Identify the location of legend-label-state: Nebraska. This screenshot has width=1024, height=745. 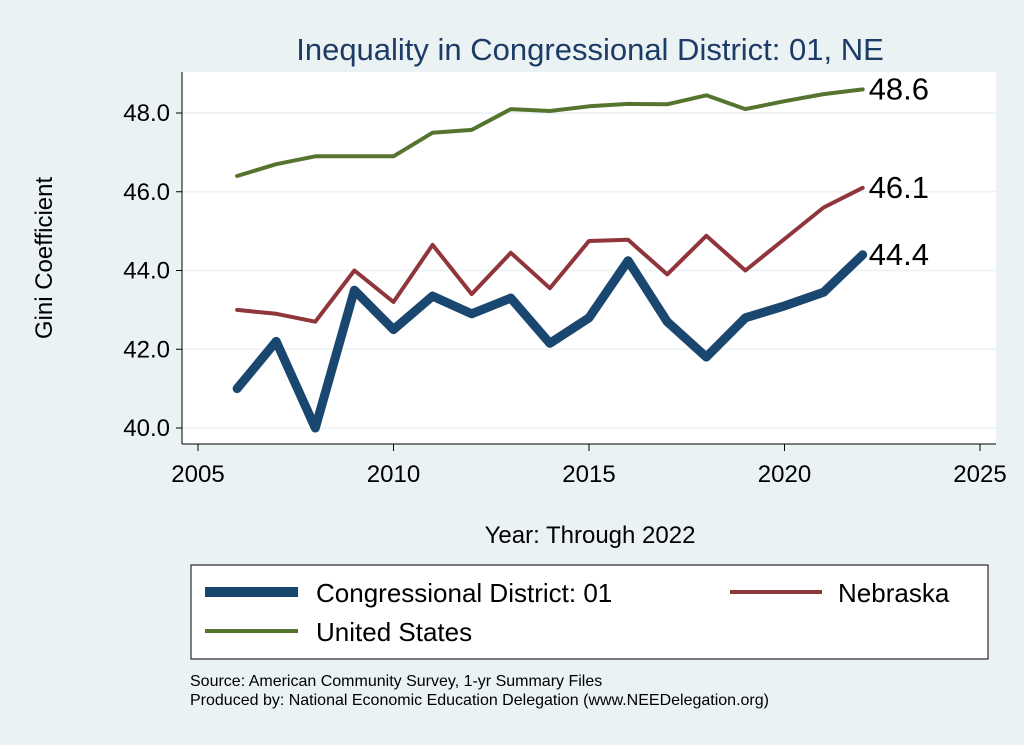
(894, 593).